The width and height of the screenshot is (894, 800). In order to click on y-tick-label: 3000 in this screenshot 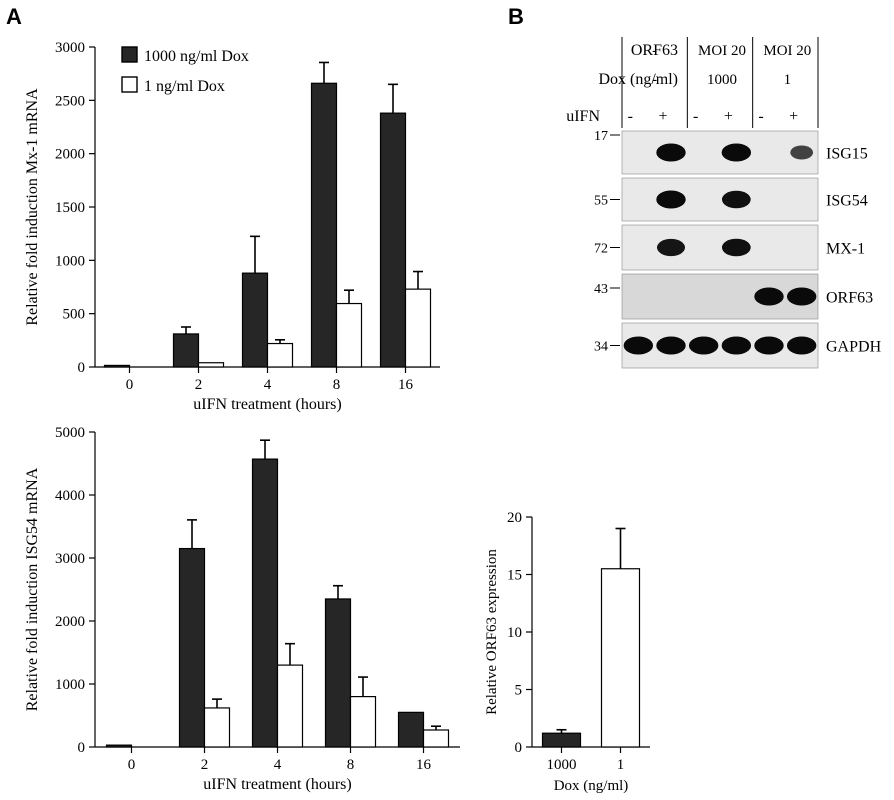, I will do `click(70, 48)`.